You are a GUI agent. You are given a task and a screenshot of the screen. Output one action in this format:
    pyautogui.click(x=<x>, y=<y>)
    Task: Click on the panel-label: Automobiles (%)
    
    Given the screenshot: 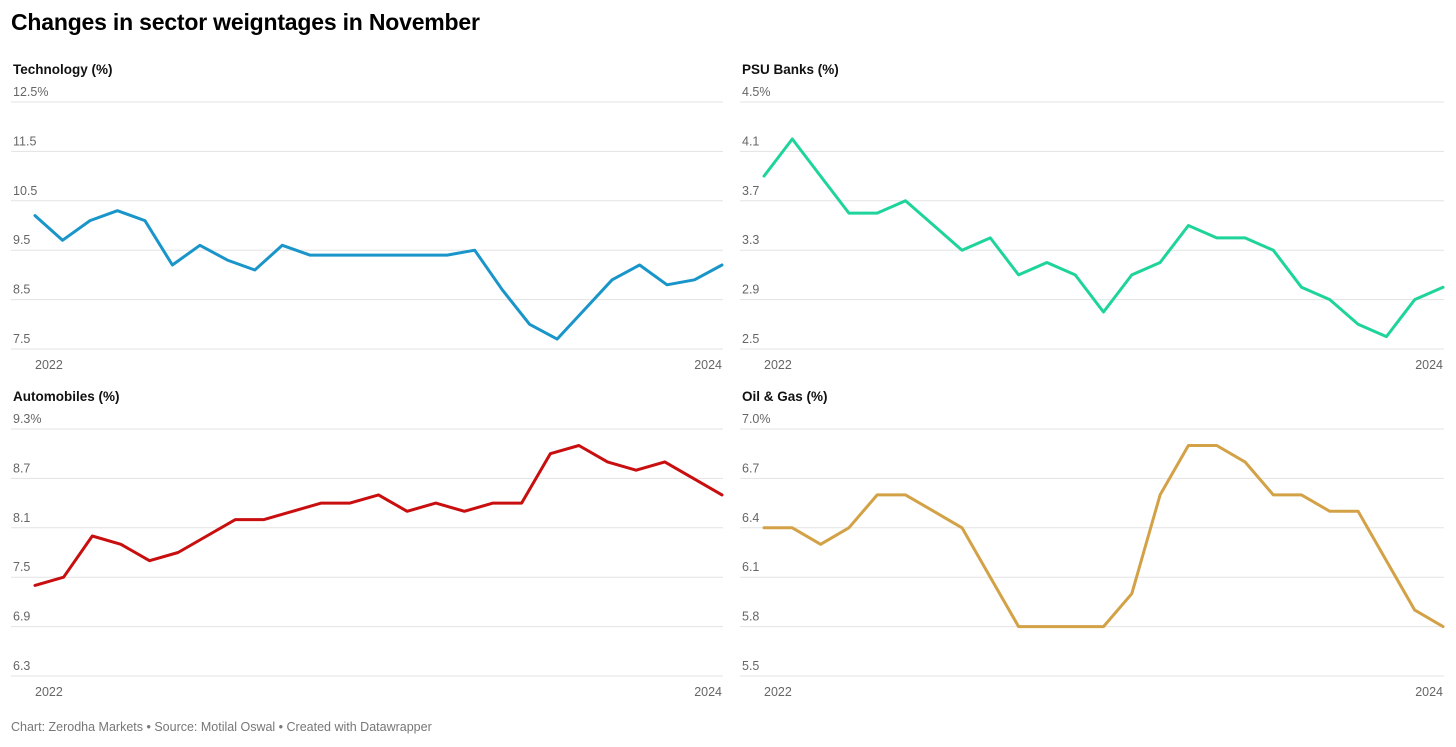 What is the action you would take?
    pyautogui.click(x=66, y=396)
    